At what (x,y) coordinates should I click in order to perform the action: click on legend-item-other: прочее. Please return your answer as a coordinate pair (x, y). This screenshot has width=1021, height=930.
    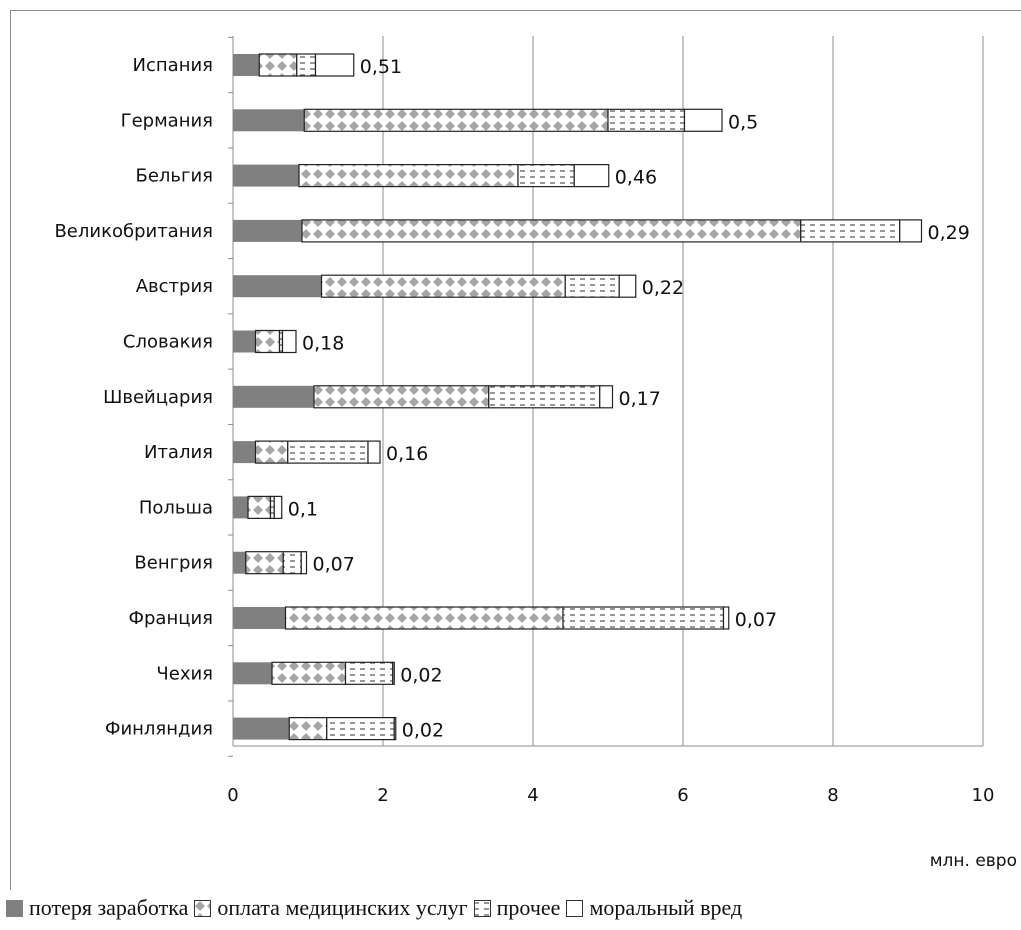
    Looking at the image, I should click on (517, 908).